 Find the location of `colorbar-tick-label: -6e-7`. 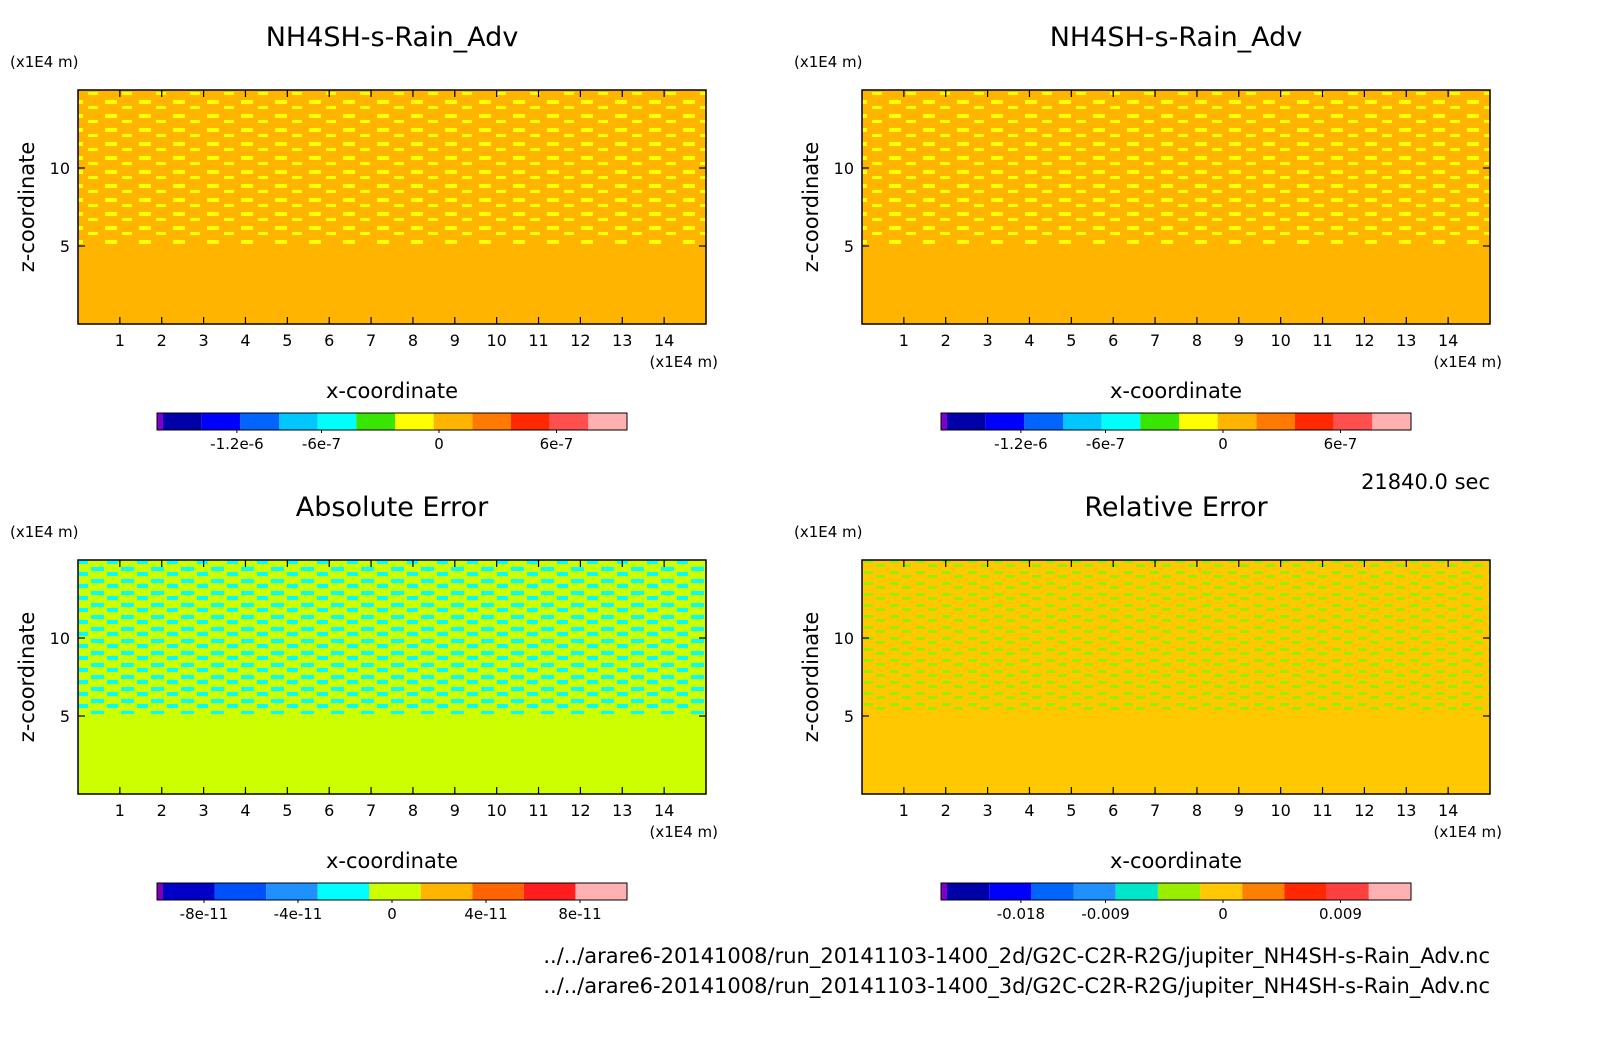

colorbar-tick-label: -6e-7 is located at coordinates (1105, 444).